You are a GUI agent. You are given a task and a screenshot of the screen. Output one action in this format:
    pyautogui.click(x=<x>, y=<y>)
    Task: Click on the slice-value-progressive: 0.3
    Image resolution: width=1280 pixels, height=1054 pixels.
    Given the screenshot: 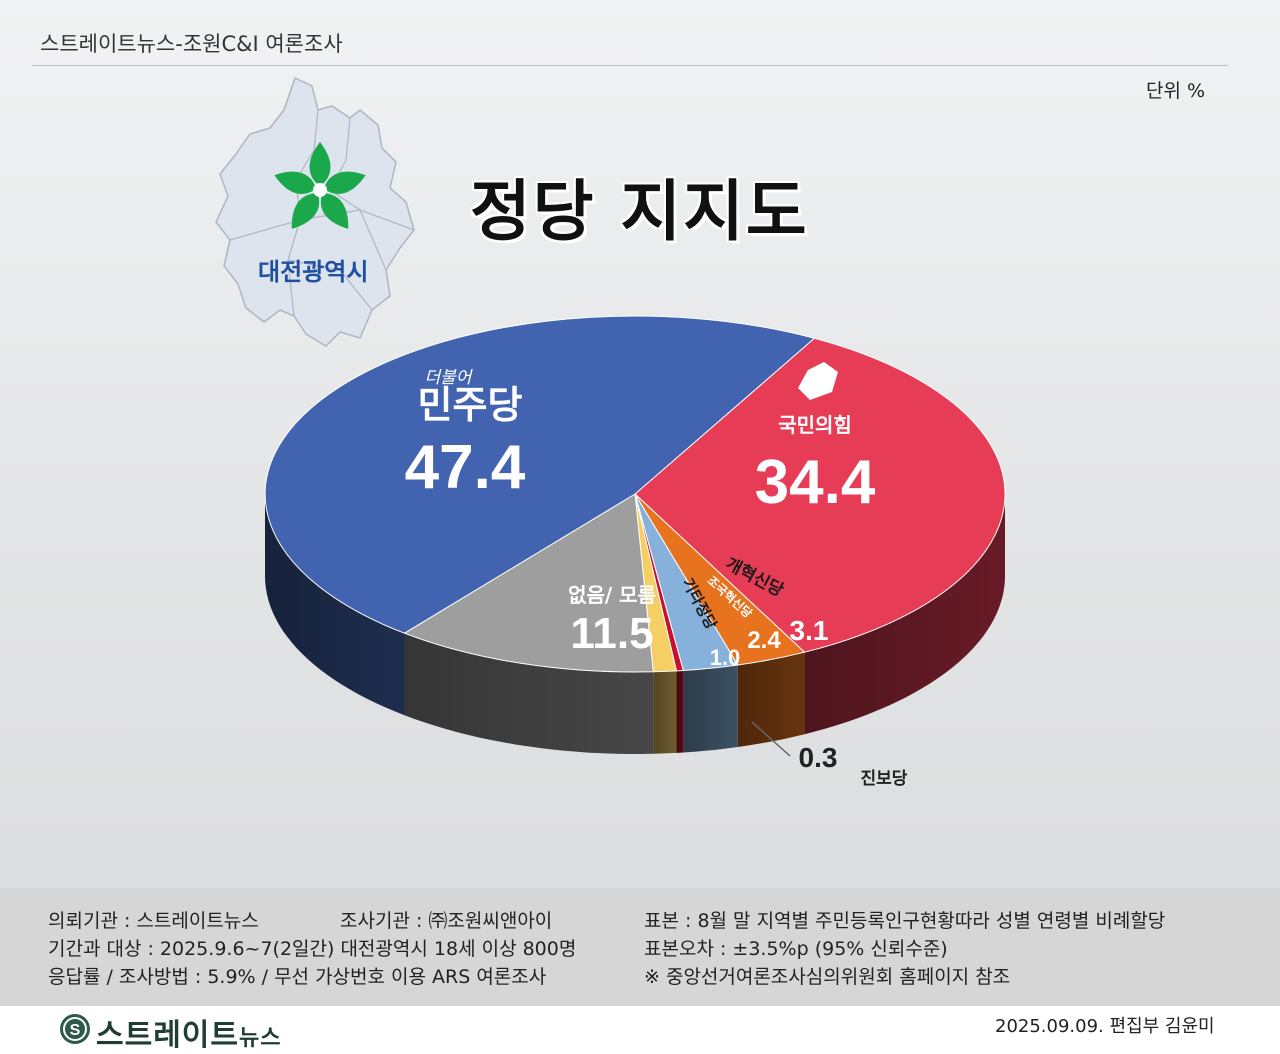 What is the action you would take?
    pyautogui.click(x=818, y=757)
    